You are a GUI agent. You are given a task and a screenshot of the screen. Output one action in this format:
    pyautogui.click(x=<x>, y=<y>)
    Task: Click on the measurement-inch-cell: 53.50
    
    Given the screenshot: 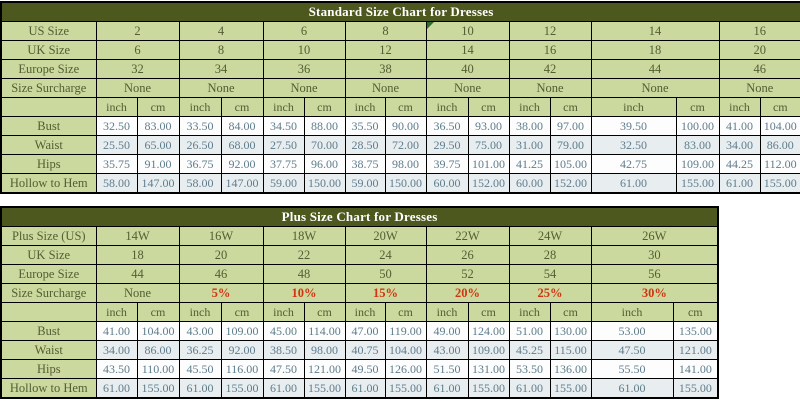 What is the action you would take?
    pyautogui.click(x=529, y=369)
    